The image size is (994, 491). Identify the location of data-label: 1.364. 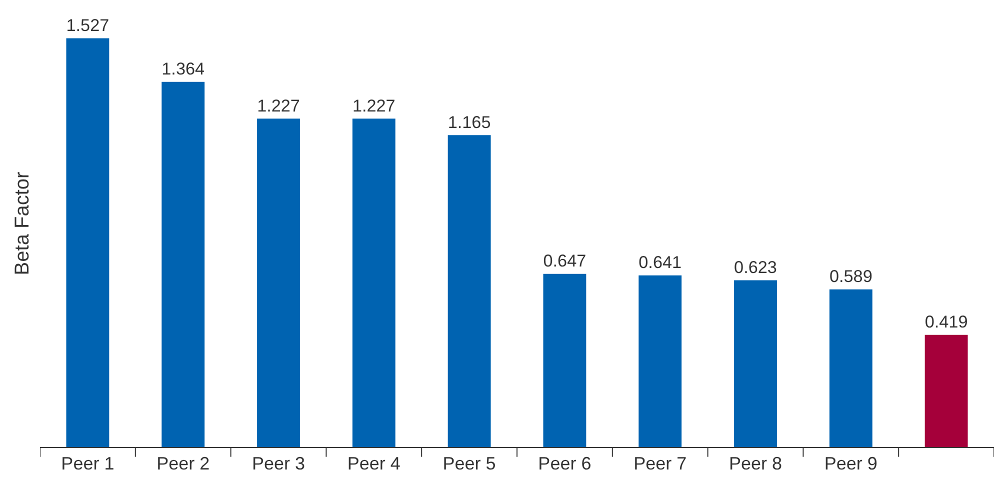
(184, 68).